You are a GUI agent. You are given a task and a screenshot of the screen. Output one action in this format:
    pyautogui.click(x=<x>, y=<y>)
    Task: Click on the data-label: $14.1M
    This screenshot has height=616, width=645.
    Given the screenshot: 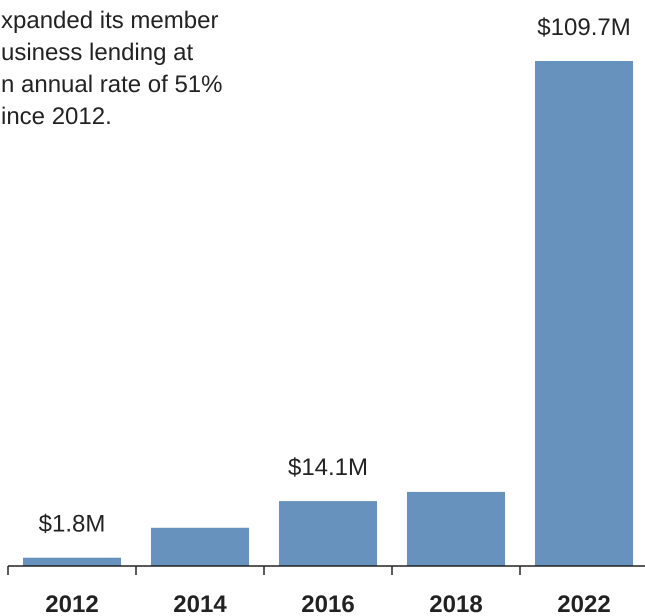 What is the action you would take?
    pyautogui.click(x=328, y=468)
    